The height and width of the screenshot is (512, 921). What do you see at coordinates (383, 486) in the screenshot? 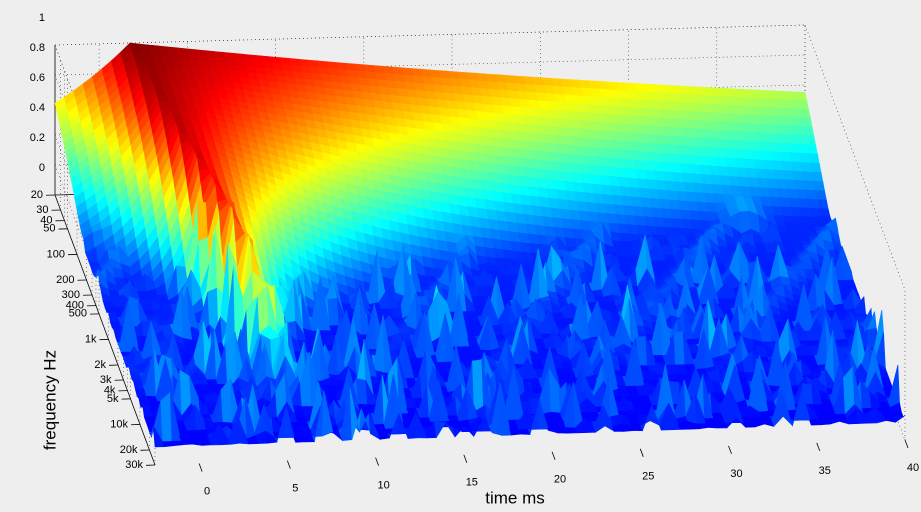
I see `x-tick-label: 10` at bounding box center [383, 486].